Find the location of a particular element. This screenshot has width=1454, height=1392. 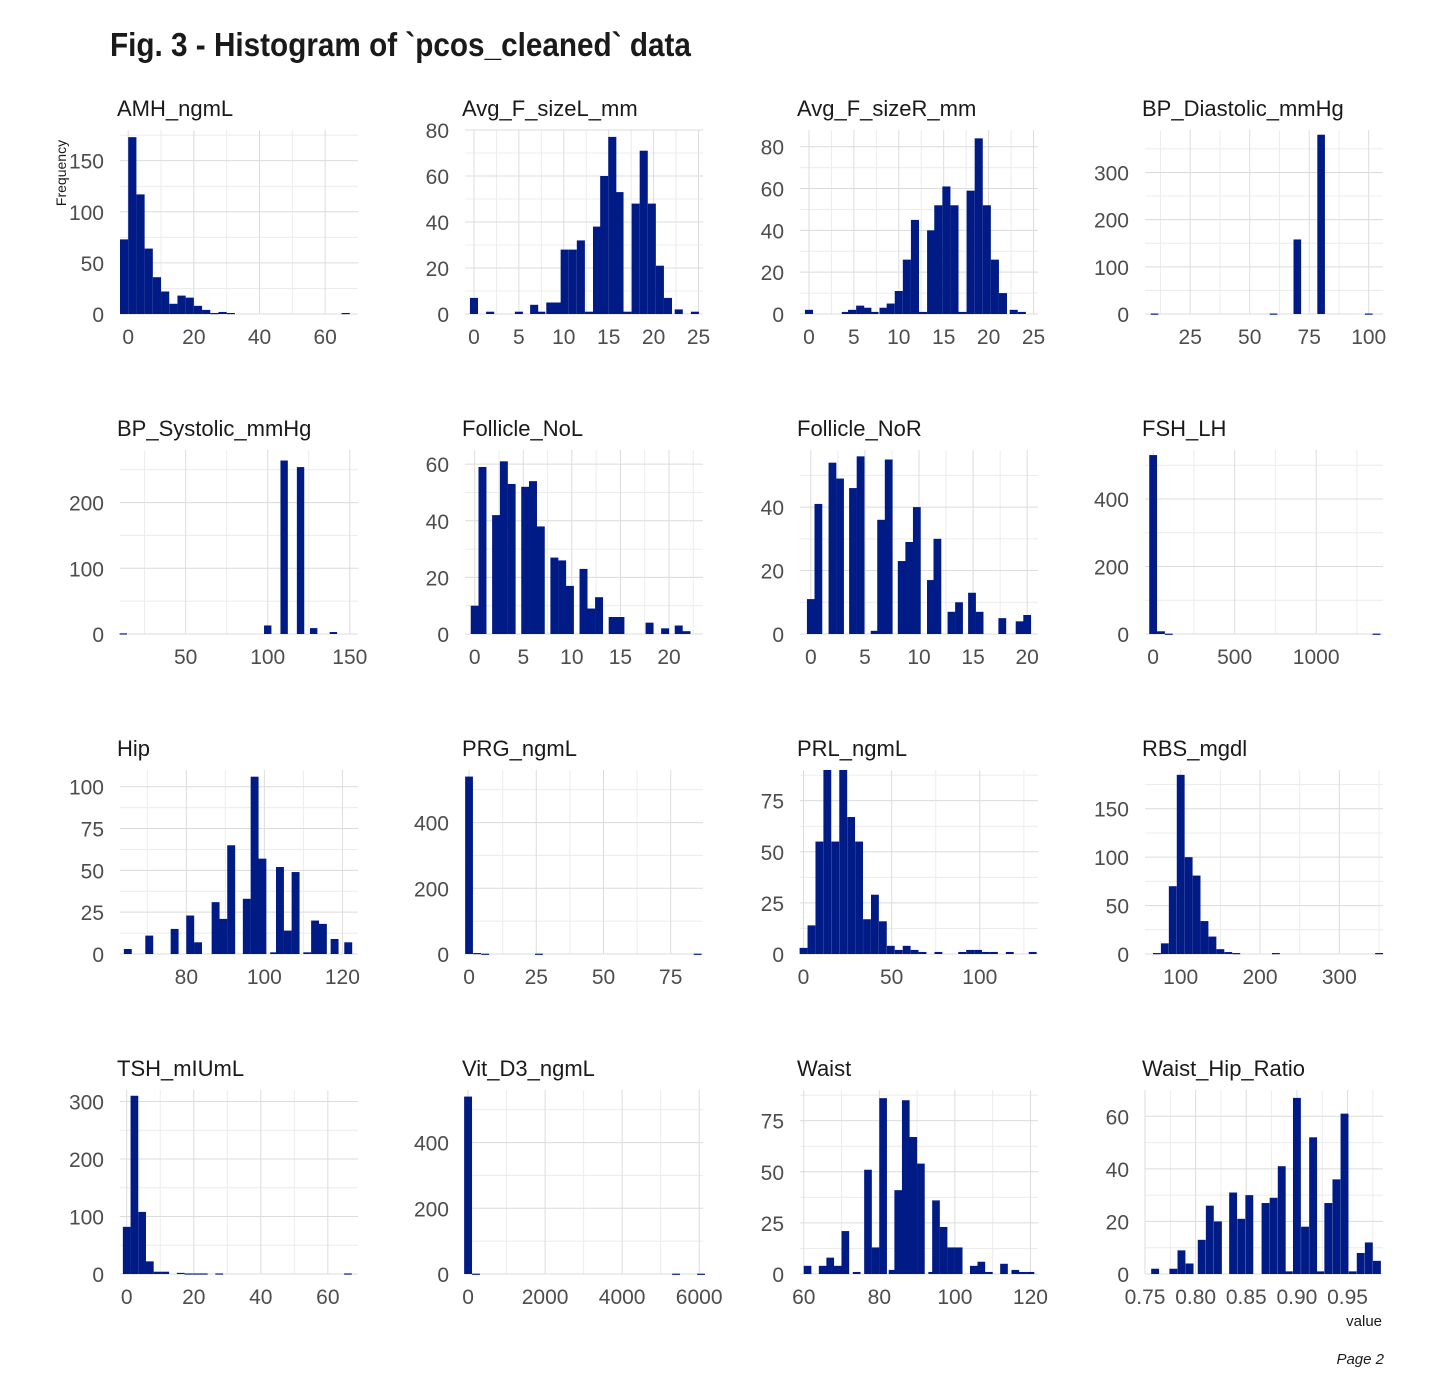

x-tick-label: 15 is located at coordinates (972, 657).